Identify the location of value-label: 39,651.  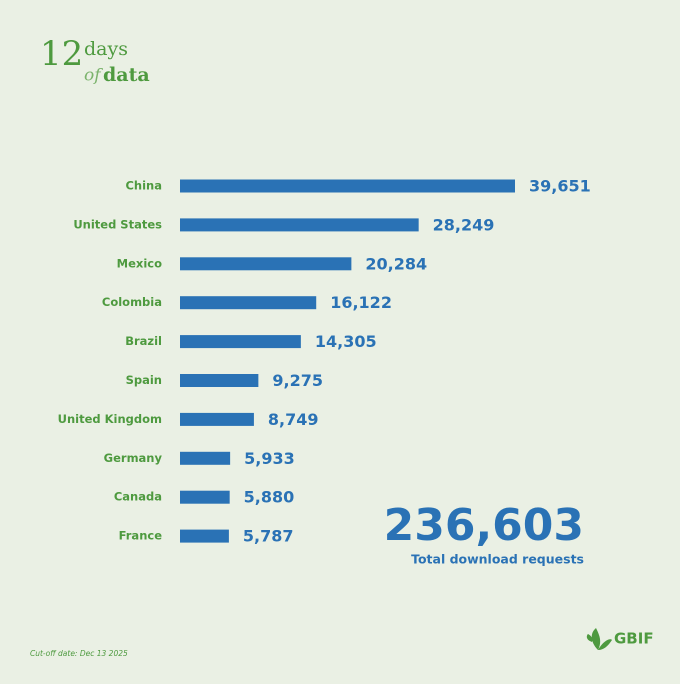
(560, 186).